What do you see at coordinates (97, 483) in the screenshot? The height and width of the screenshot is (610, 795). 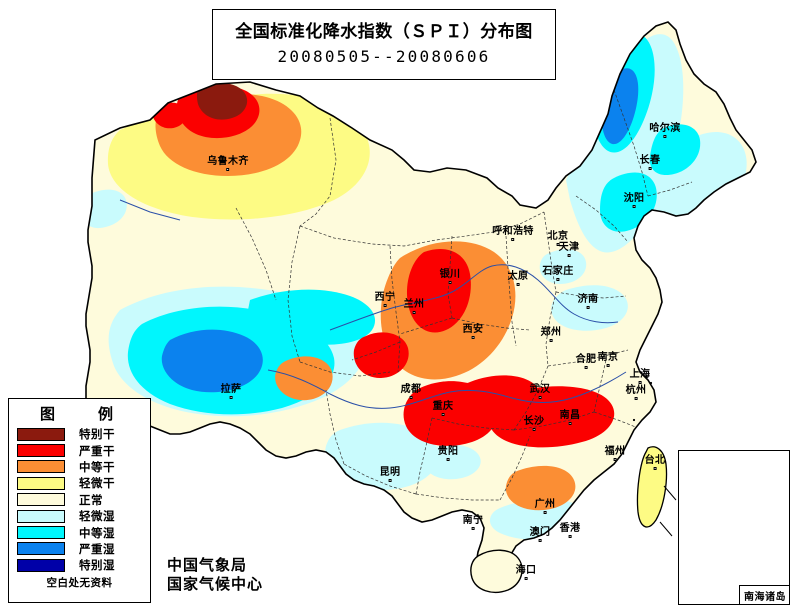 I see `legend-label: 轻微干` at bounding box center [97, 483].